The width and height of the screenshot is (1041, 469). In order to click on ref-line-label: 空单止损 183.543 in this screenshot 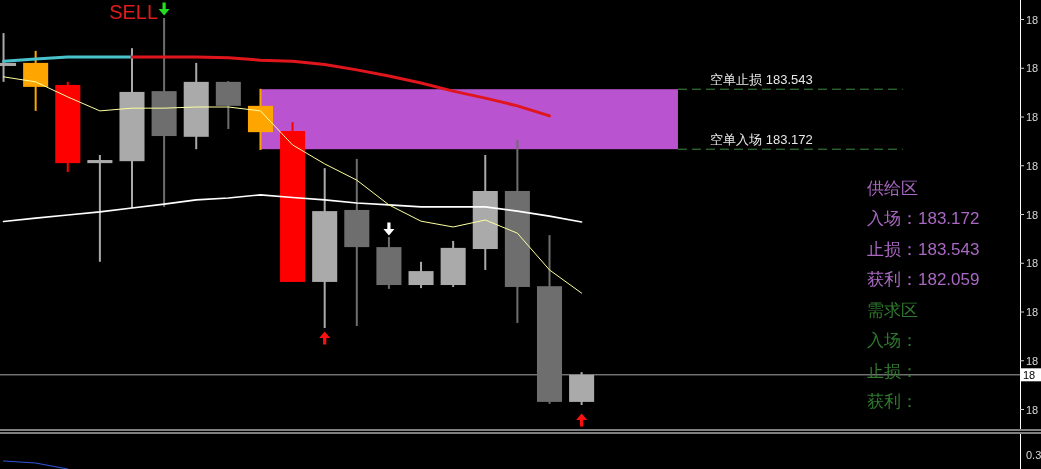, I will do `click(761, 80)`.